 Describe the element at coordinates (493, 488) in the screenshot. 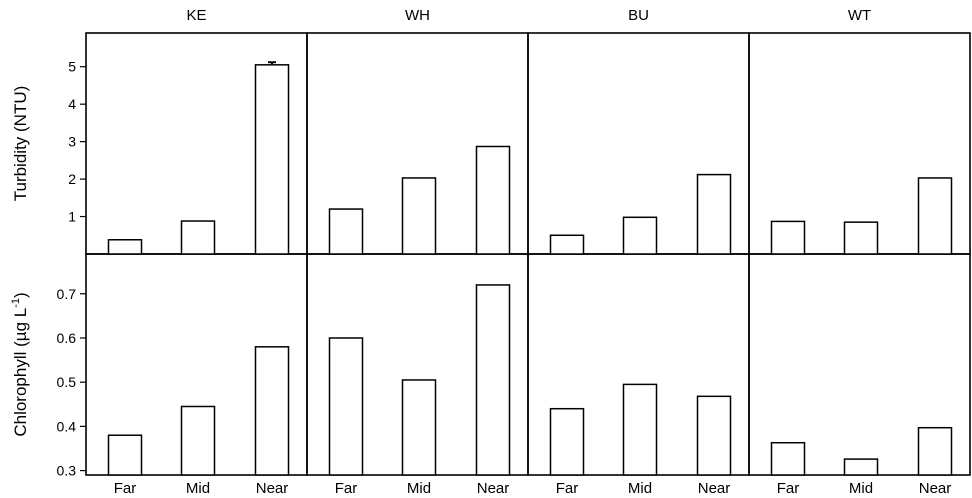

I see `x-label-wh-near: Near` at that location.